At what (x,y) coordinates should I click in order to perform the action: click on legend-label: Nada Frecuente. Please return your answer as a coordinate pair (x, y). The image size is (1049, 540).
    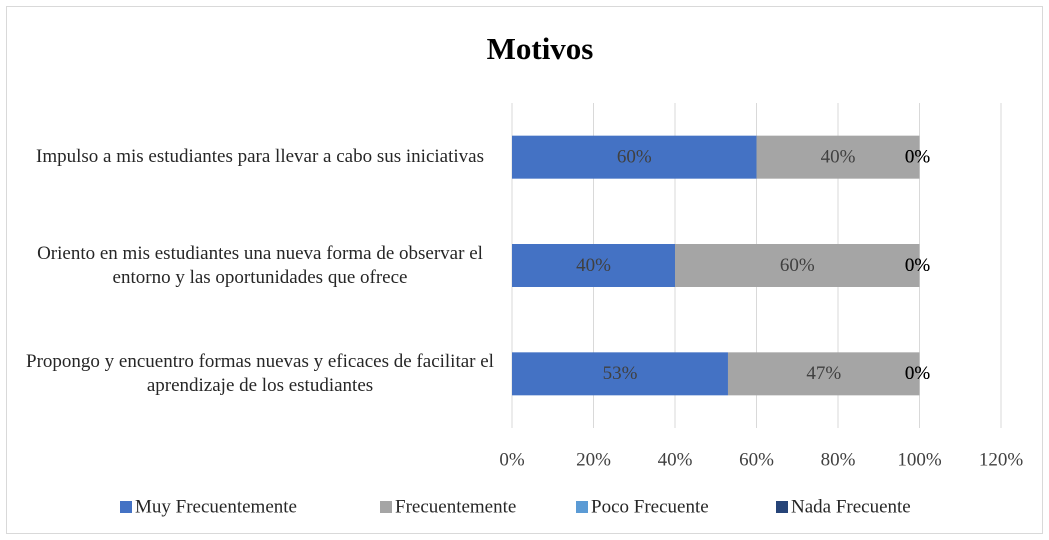
    Looking at the image, I should click on (851, 506).